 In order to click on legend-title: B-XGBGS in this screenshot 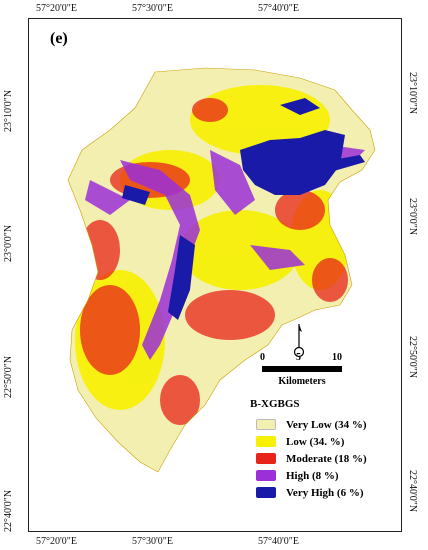, I will do `click(275, 404)`.